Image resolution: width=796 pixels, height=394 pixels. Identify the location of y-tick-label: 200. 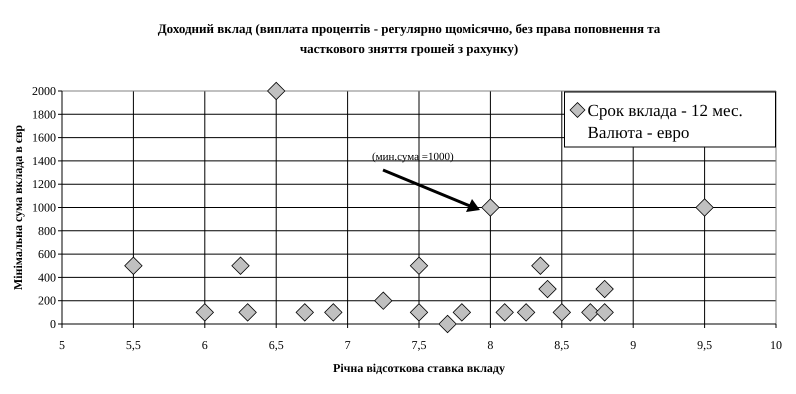
(47, 301).